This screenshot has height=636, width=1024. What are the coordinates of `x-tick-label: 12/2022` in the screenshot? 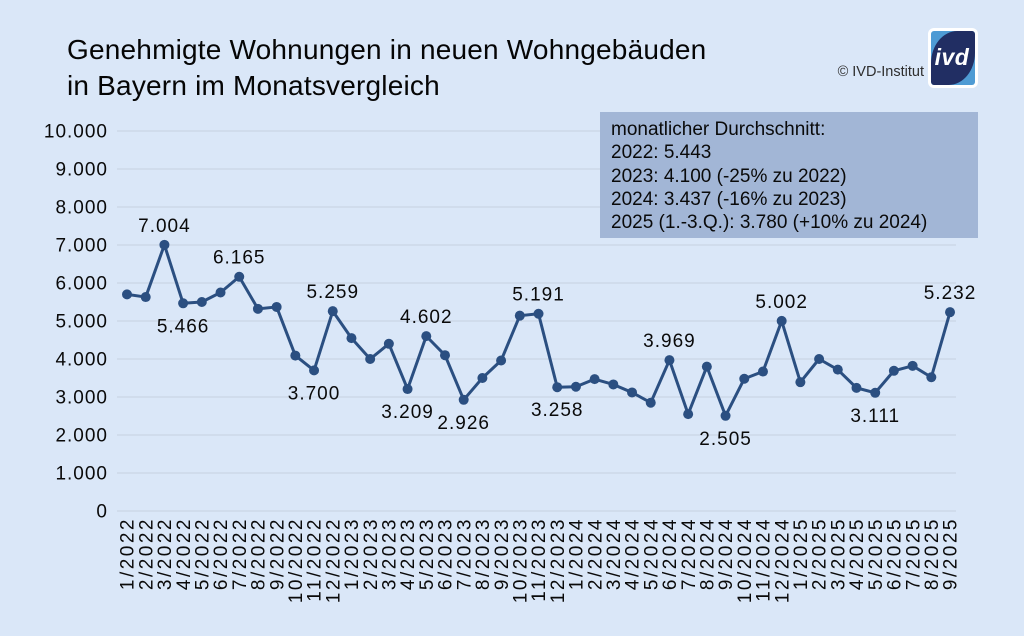 It's located at (333, 560).